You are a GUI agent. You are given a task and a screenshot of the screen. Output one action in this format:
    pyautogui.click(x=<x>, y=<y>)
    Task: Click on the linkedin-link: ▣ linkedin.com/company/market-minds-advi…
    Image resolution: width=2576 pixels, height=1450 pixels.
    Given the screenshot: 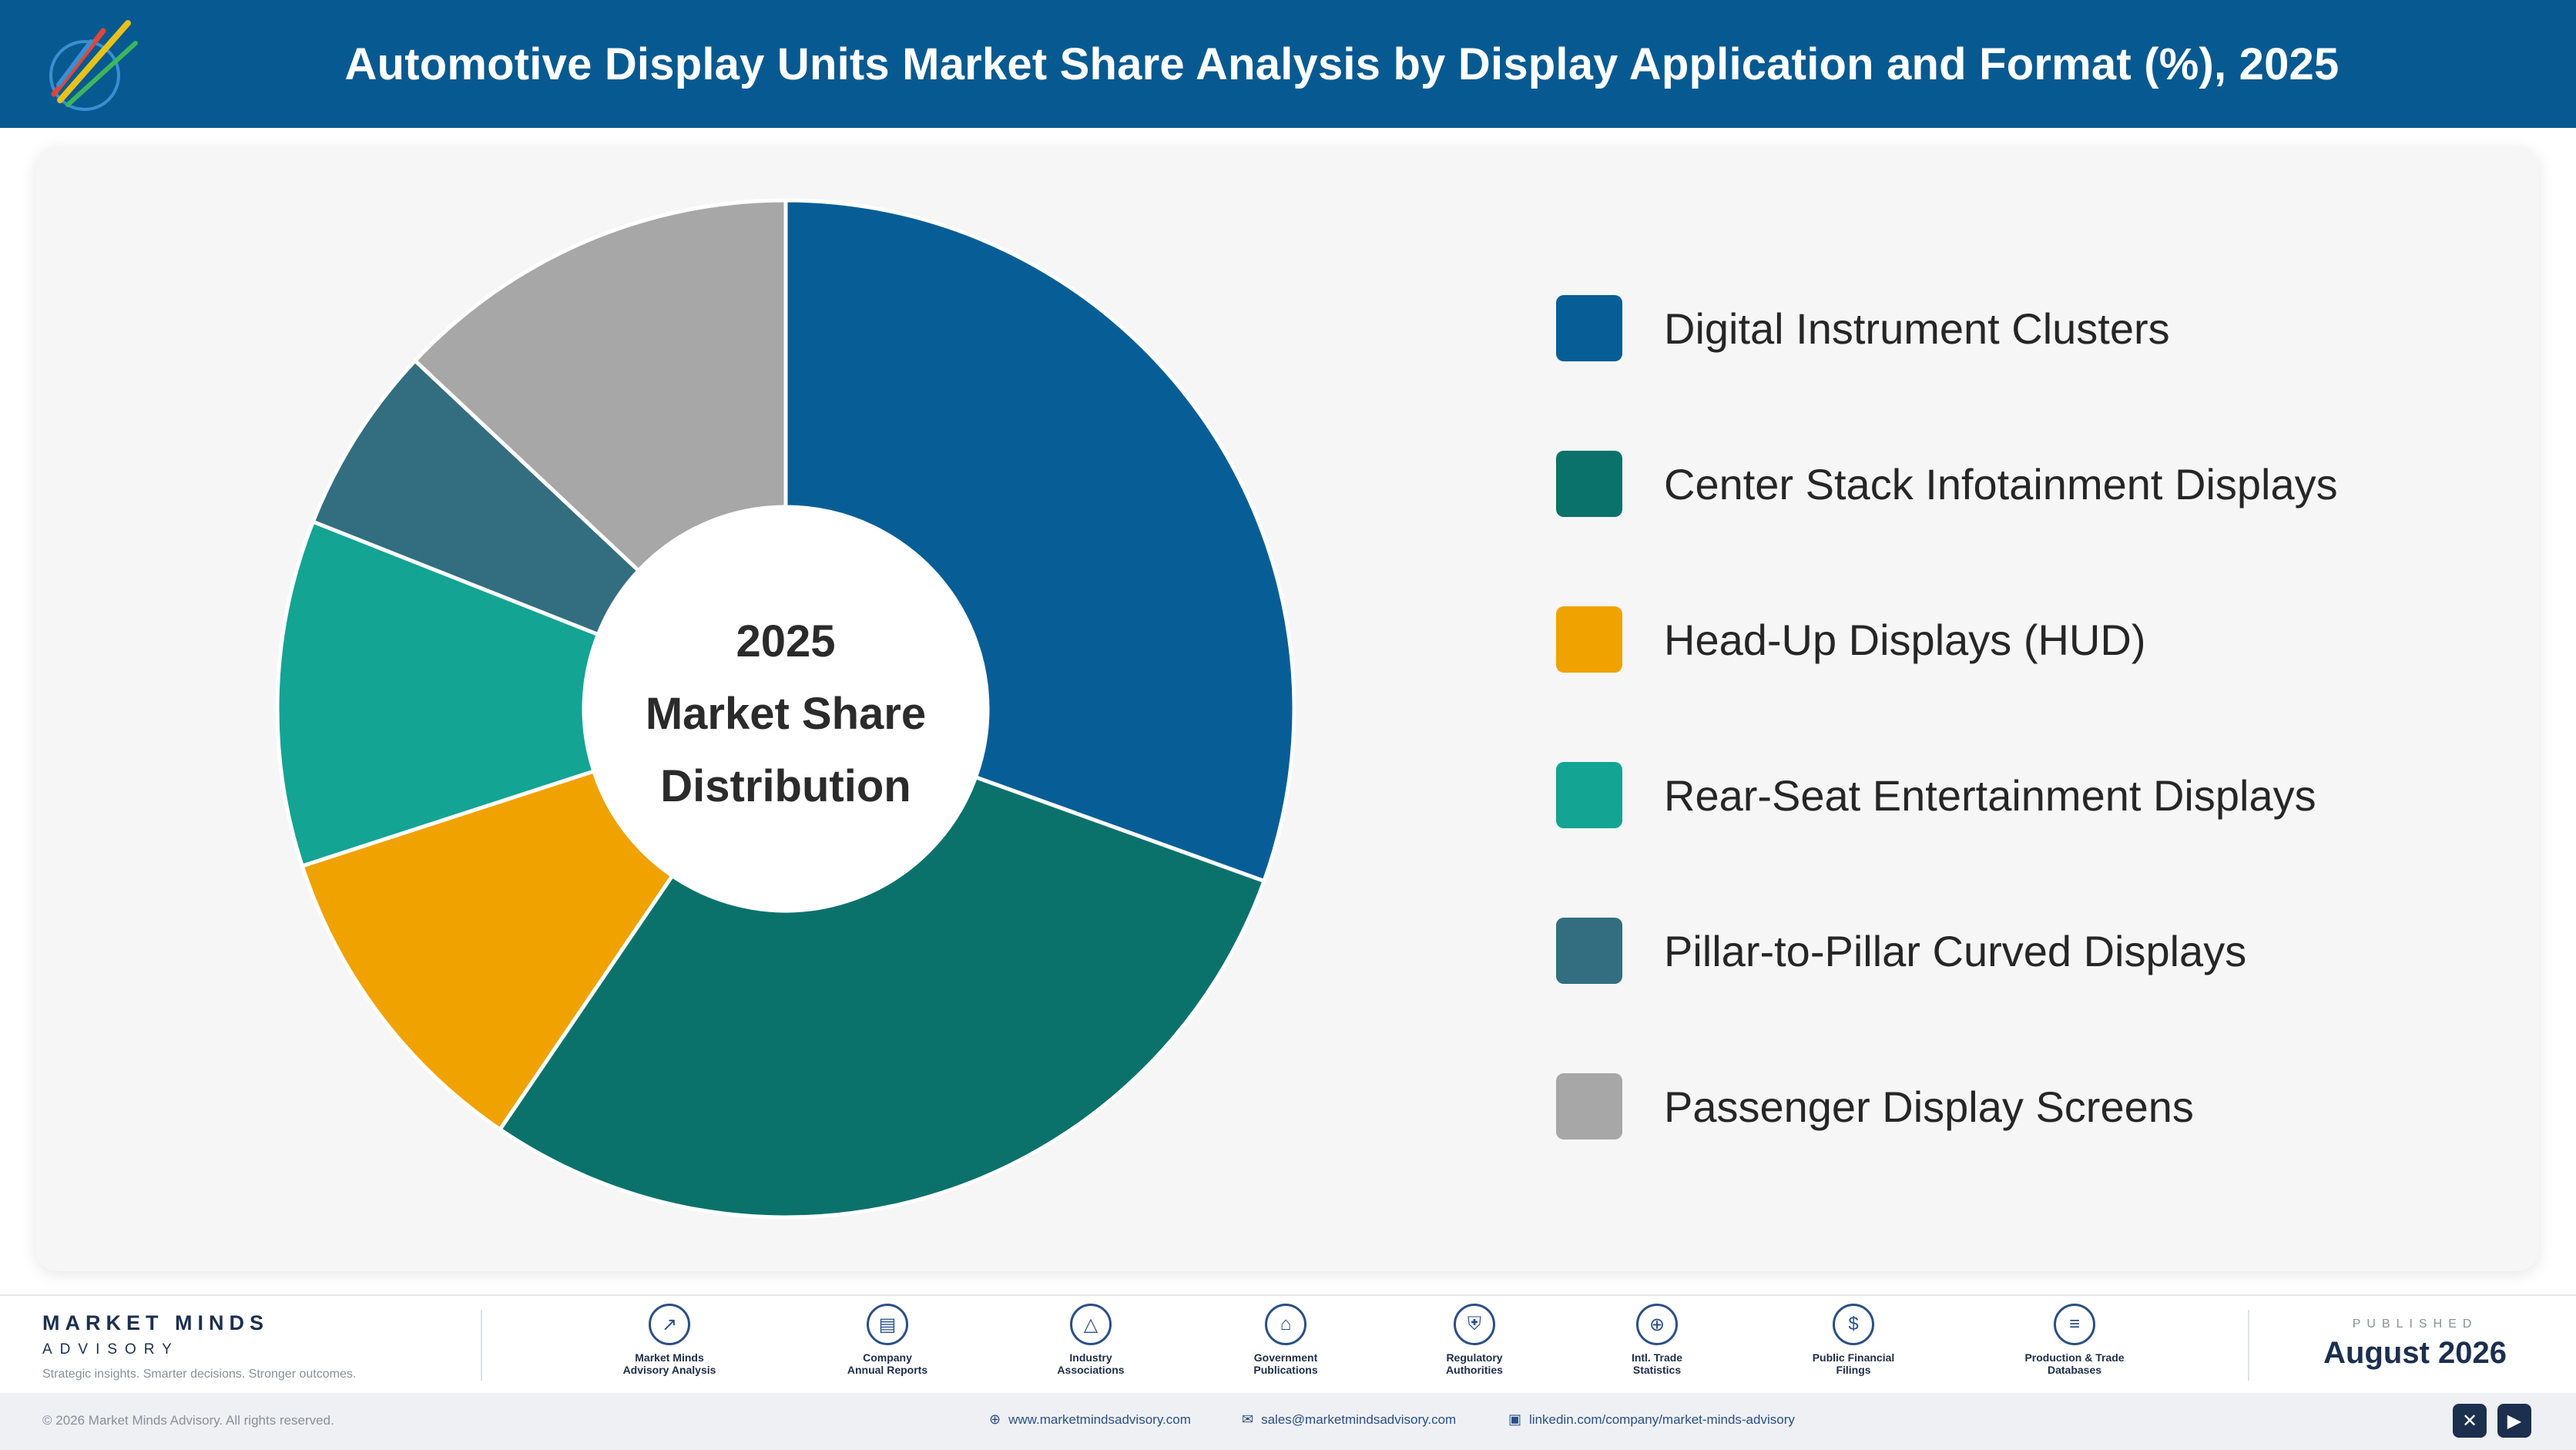 What is the action you would take?
    pyautogui.click(x=1651, y=1419)
    